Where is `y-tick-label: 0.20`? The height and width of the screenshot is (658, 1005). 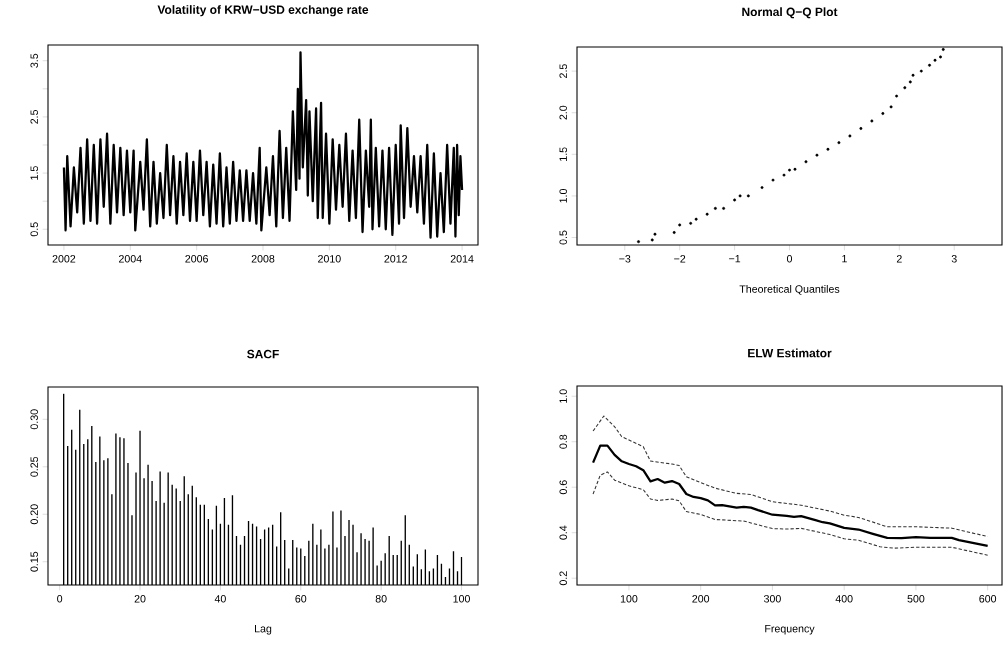 y-tick-label: 0.20 is located at coordinates (34, 514).